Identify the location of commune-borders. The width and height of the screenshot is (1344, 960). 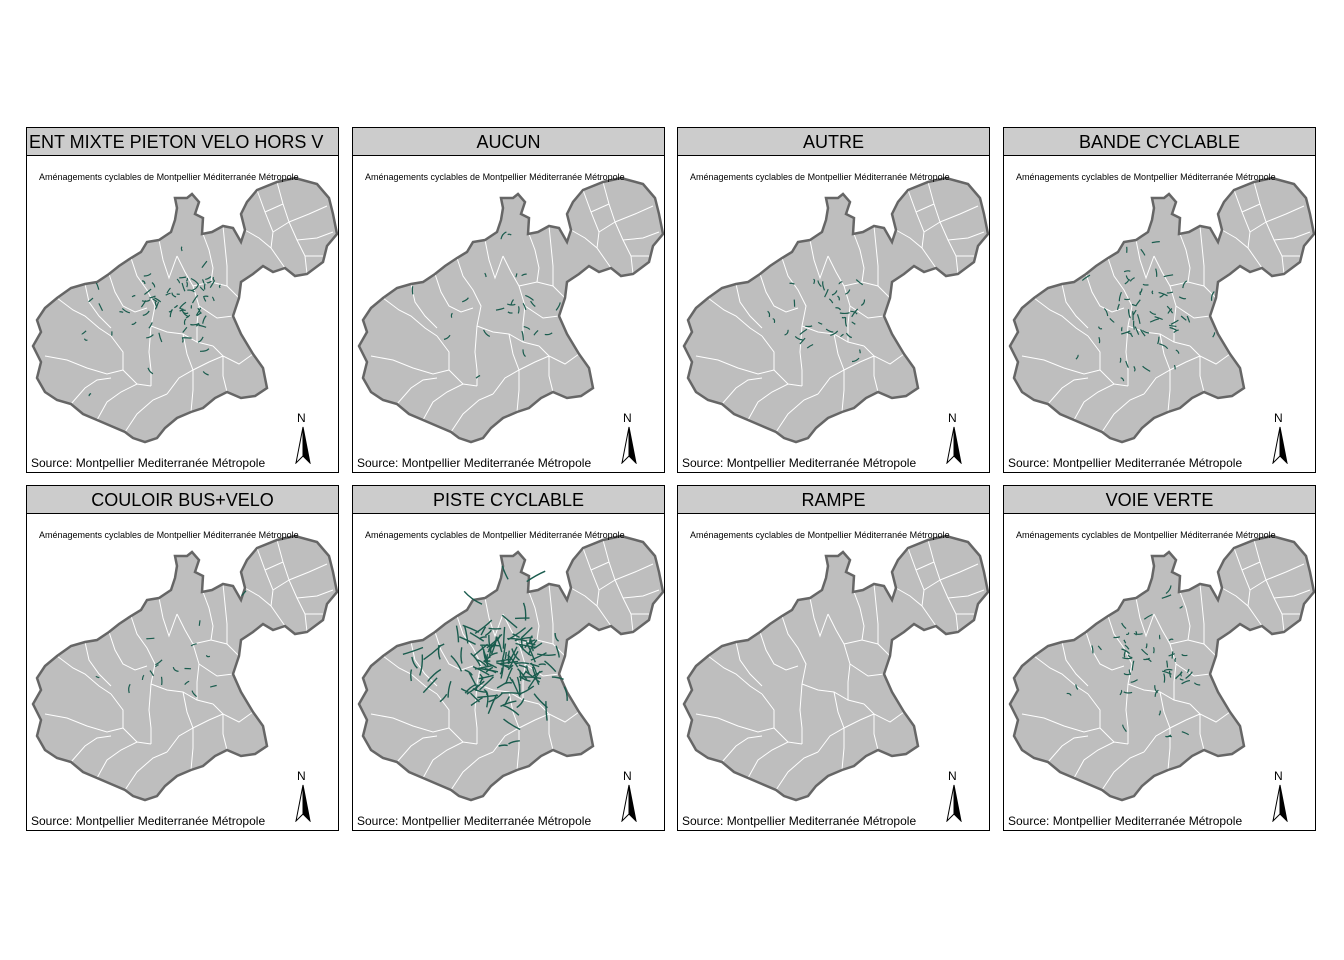
(1166, 307).